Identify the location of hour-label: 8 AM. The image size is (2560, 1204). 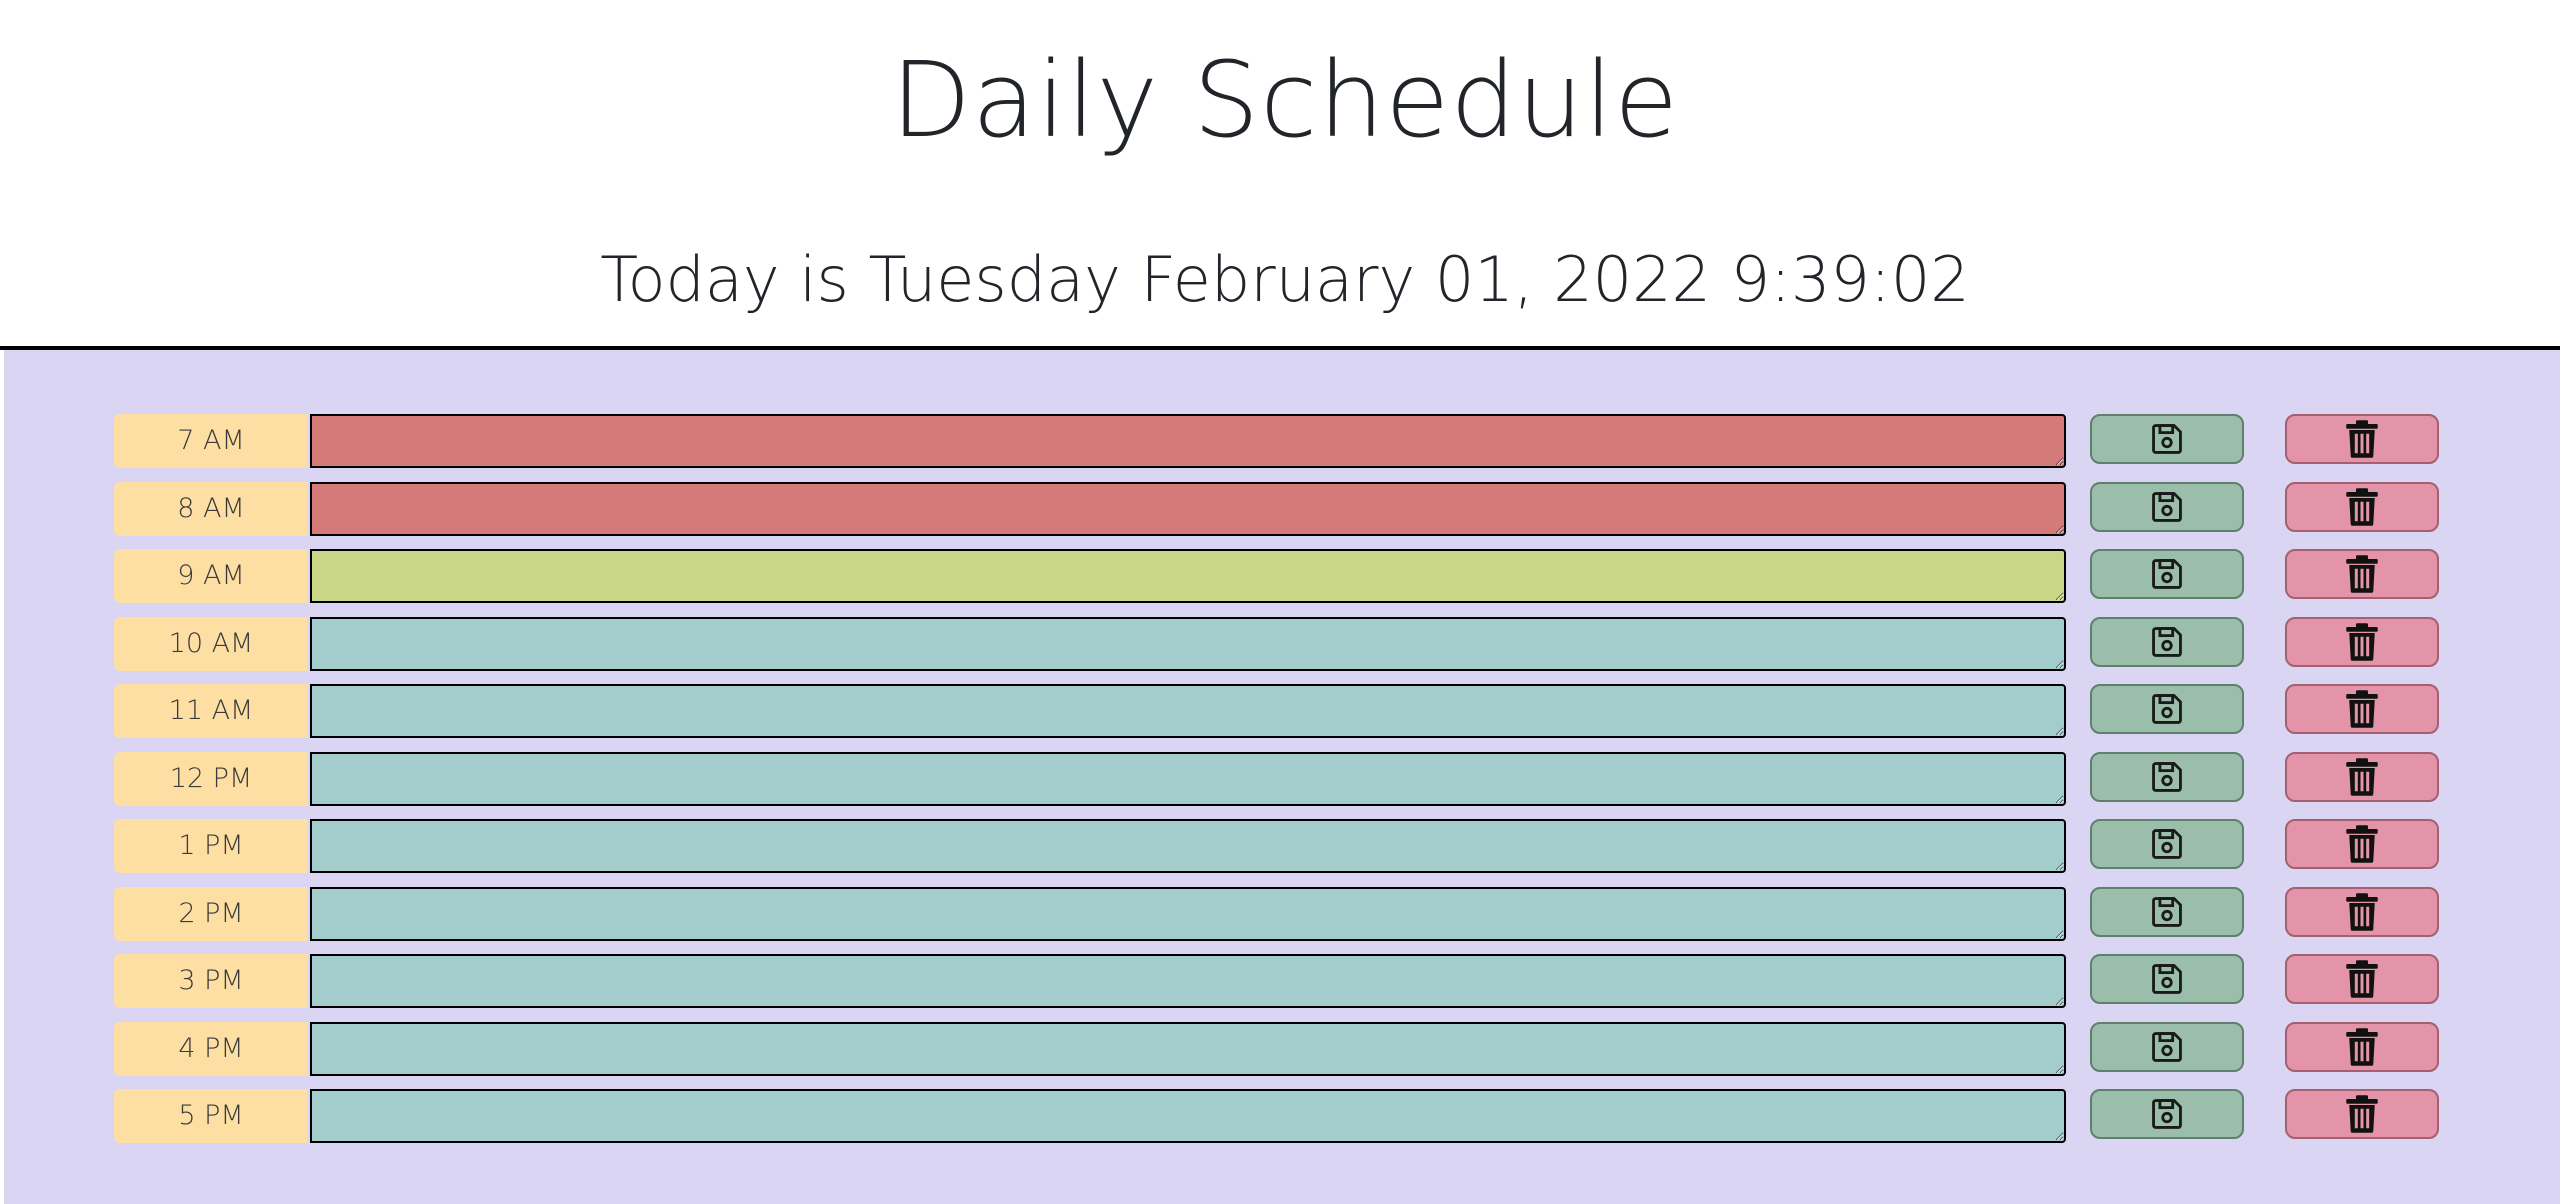
(211, 508).